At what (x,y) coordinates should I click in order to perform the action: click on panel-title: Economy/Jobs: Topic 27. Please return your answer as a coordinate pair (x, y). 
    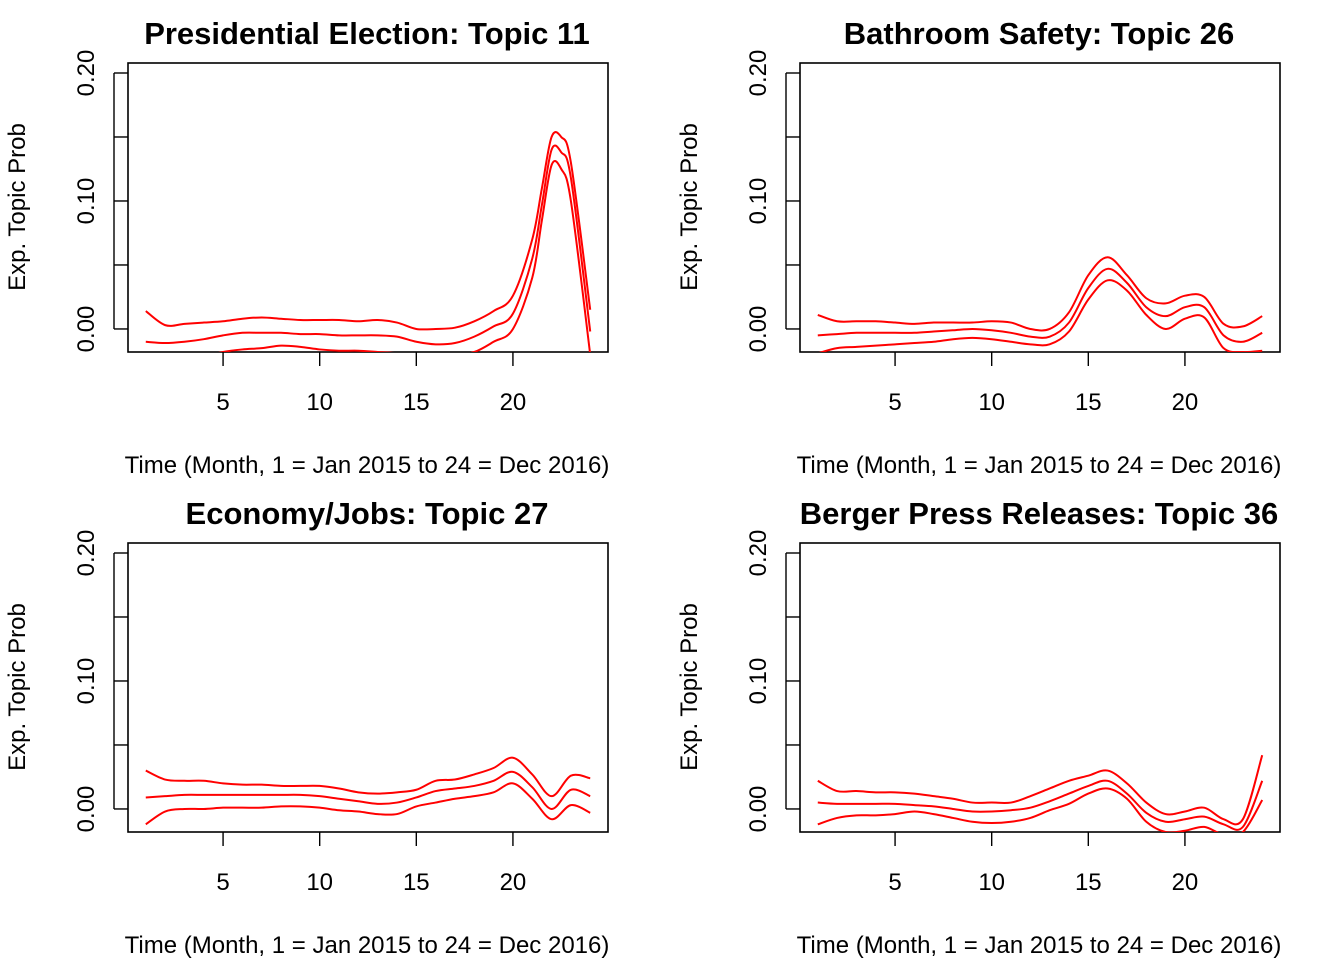
    Looking at the image, I should click on (367, 513).